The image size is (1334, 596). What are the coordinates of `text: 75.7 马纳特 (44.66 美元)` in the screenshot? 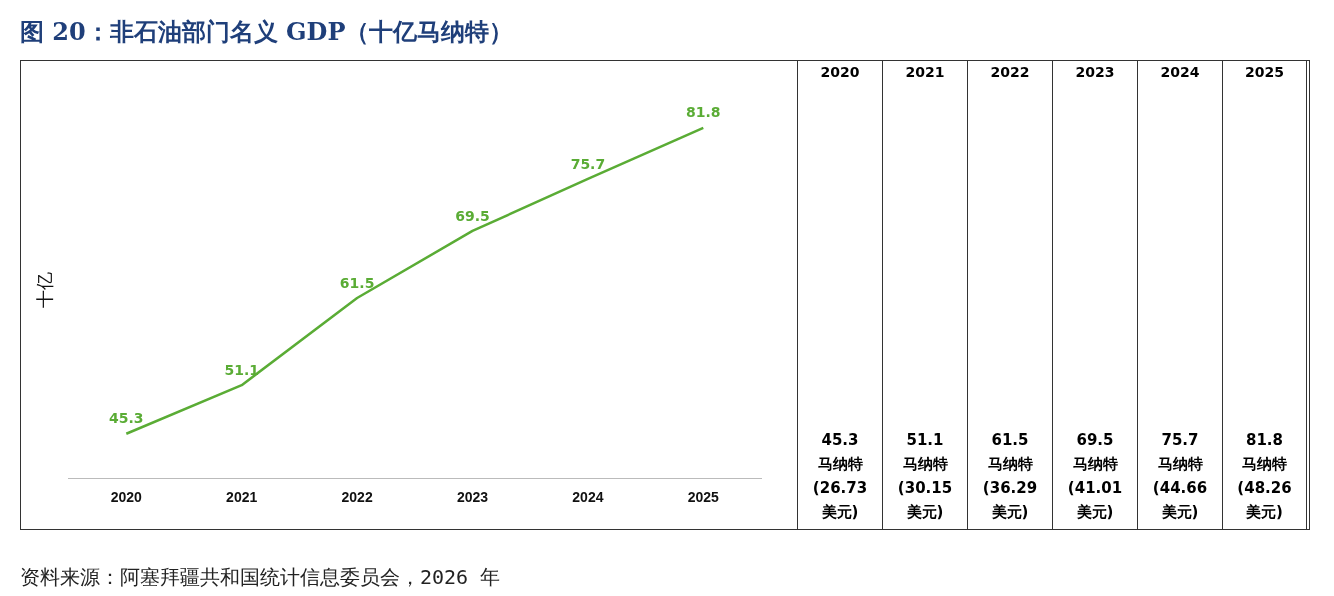 It's located at (1180, 476).